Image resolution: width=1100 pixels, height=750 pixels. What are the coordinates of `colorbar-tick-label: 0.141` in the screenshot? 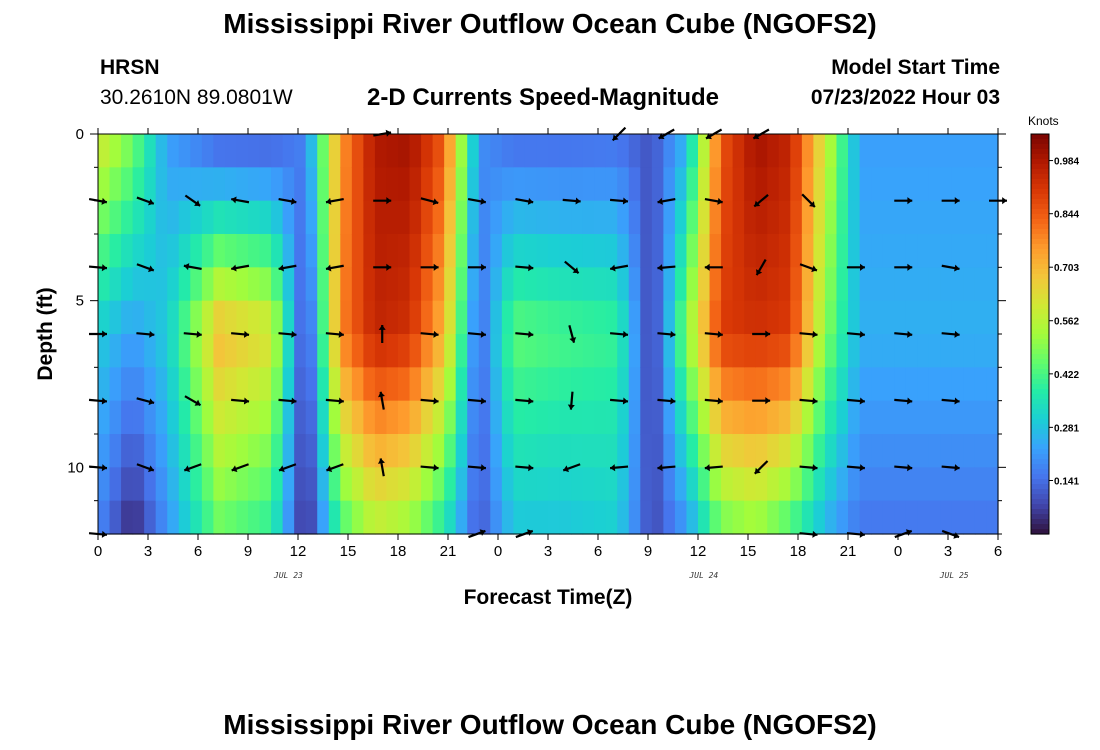 It's located at (1066, 481).